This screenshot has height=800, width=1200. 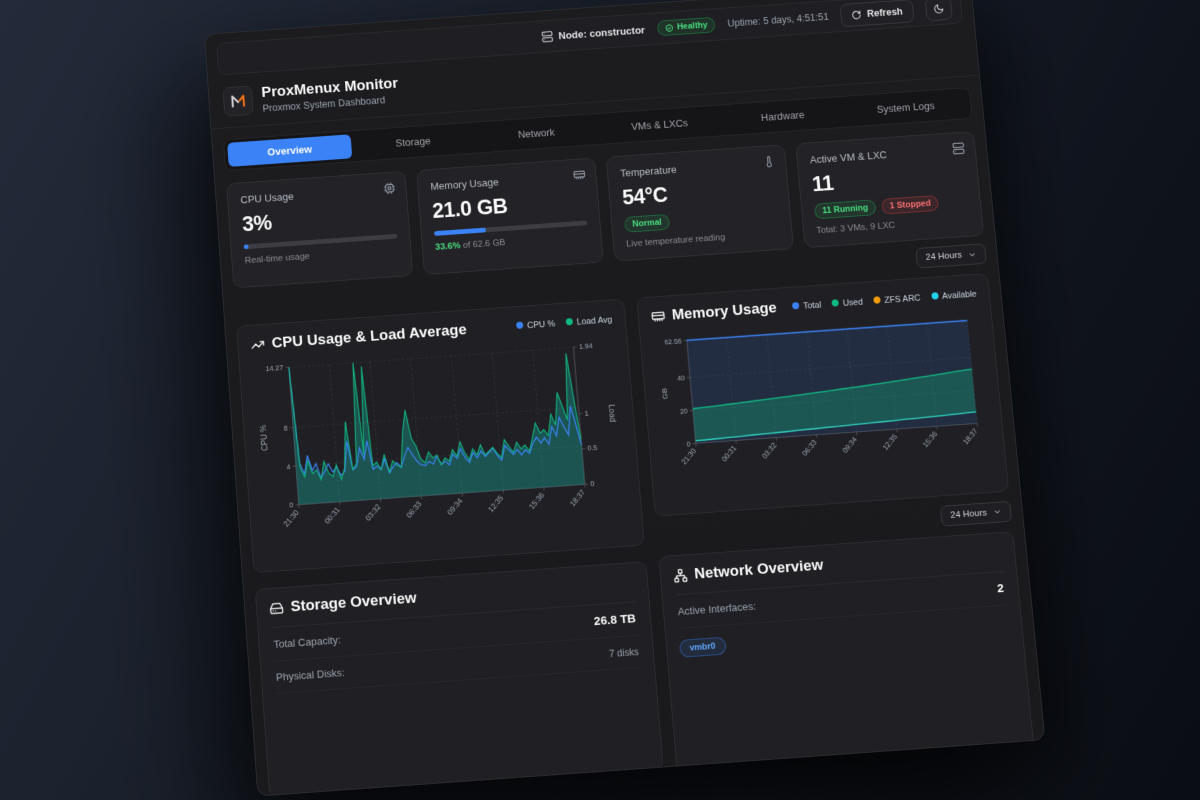 What do you see at coordinates (274, 369) in the screenshot?
I see `svg-text: 14.27` at bounding box center [274, 369].